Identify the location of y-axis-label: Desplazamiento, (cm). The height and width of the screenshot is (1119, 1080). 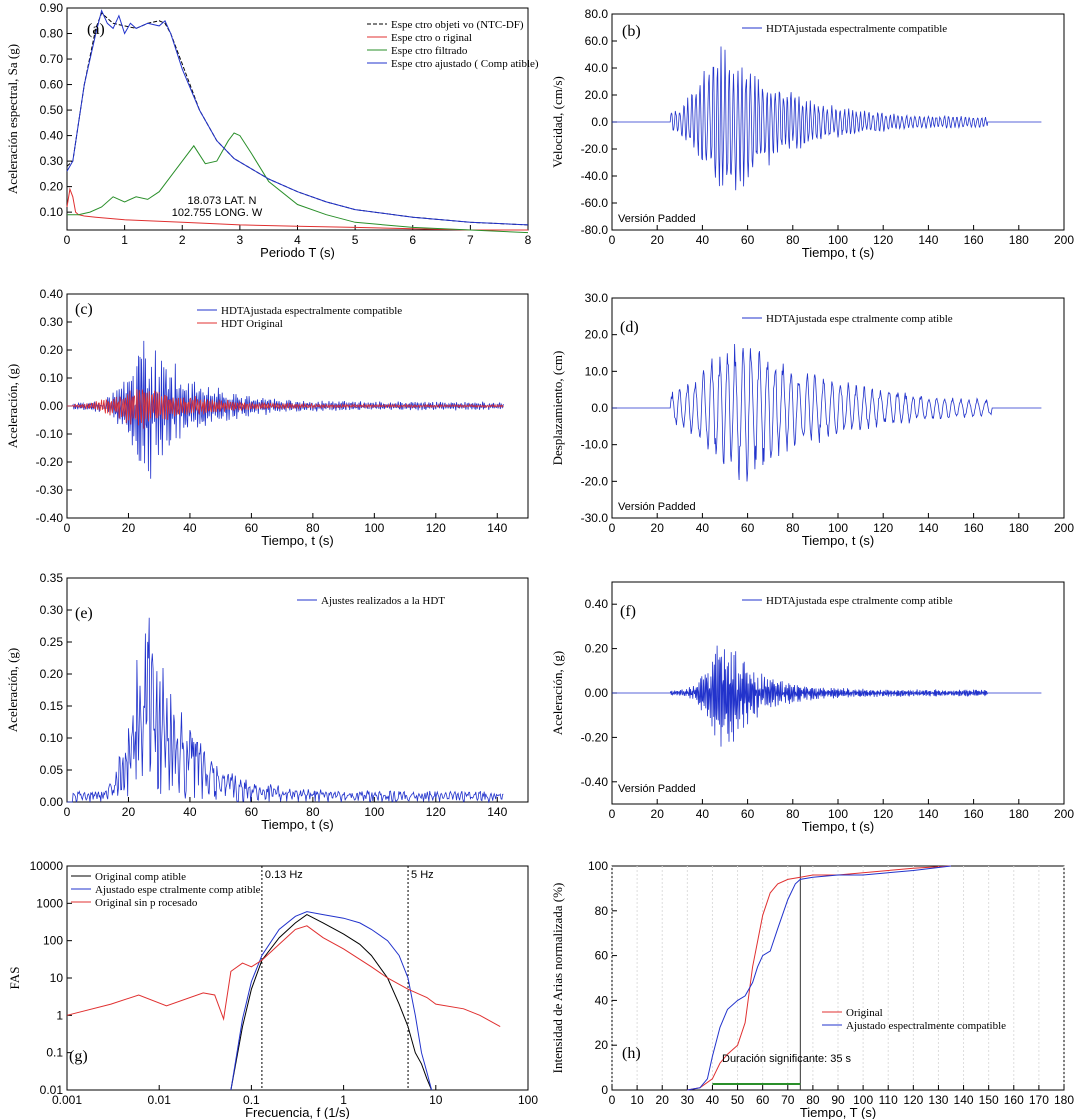
(557, 408).